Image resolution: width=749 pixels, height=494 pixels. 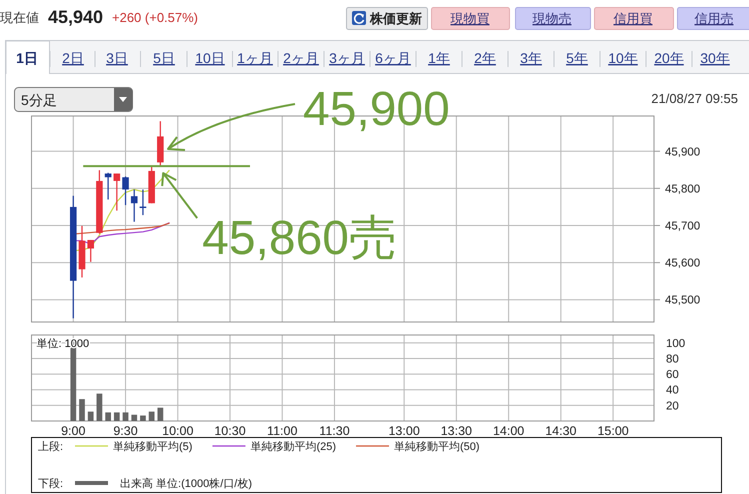 What do you see at coordinates (439, 58) in the screenshot?
I see `text: 1年` at bounding box center [439, 58].